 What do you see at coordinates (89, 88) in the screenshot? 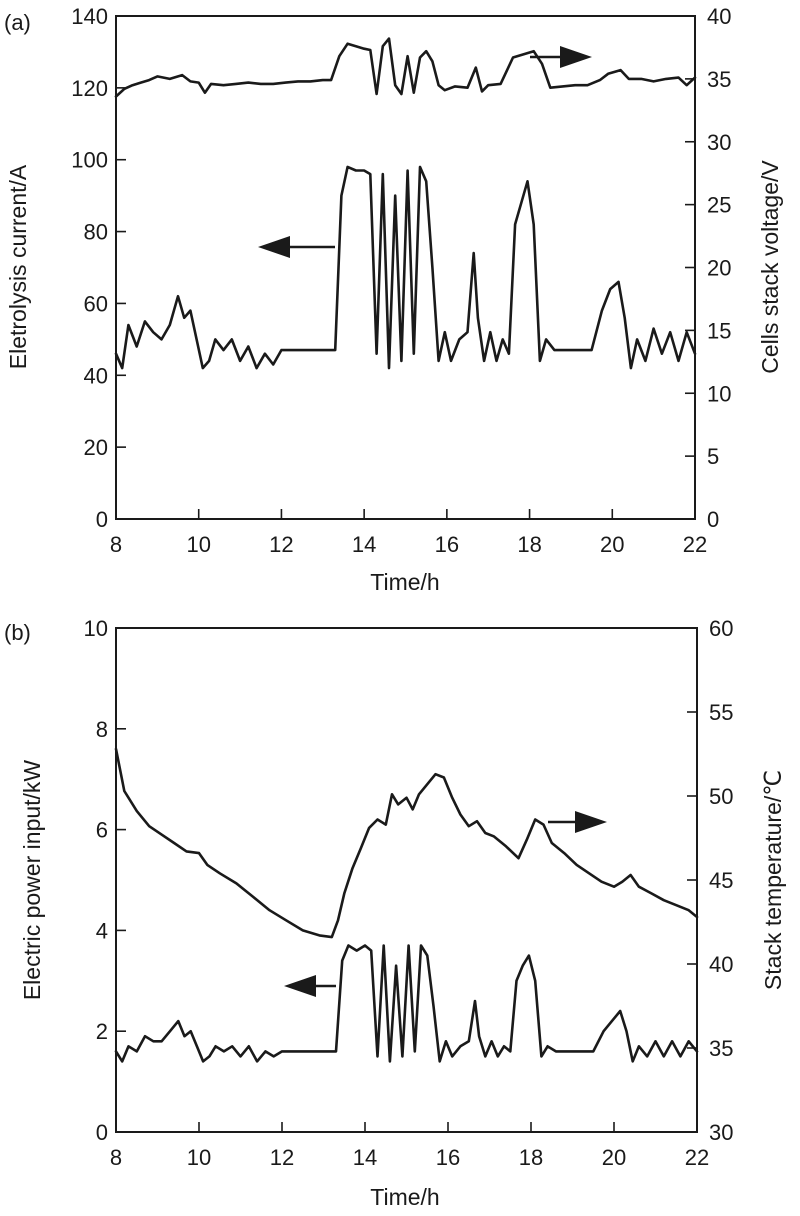
I see `left-y-tick-label: 120` at bounding box center [89, 88].